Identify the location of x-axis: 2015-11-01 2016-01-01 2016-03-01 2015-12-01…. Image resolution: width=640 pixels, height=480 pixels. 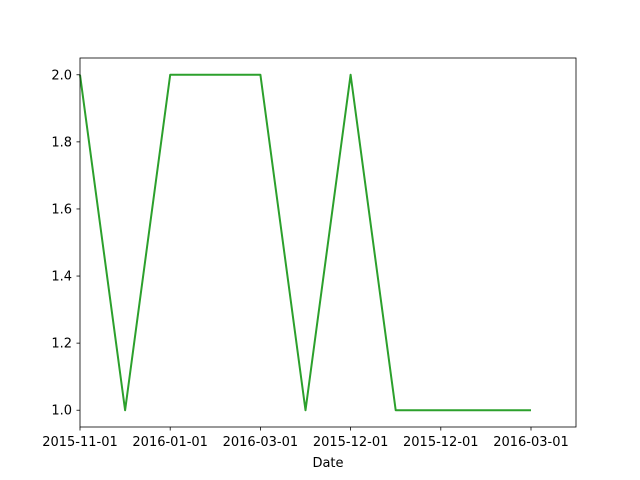
(305, 438).